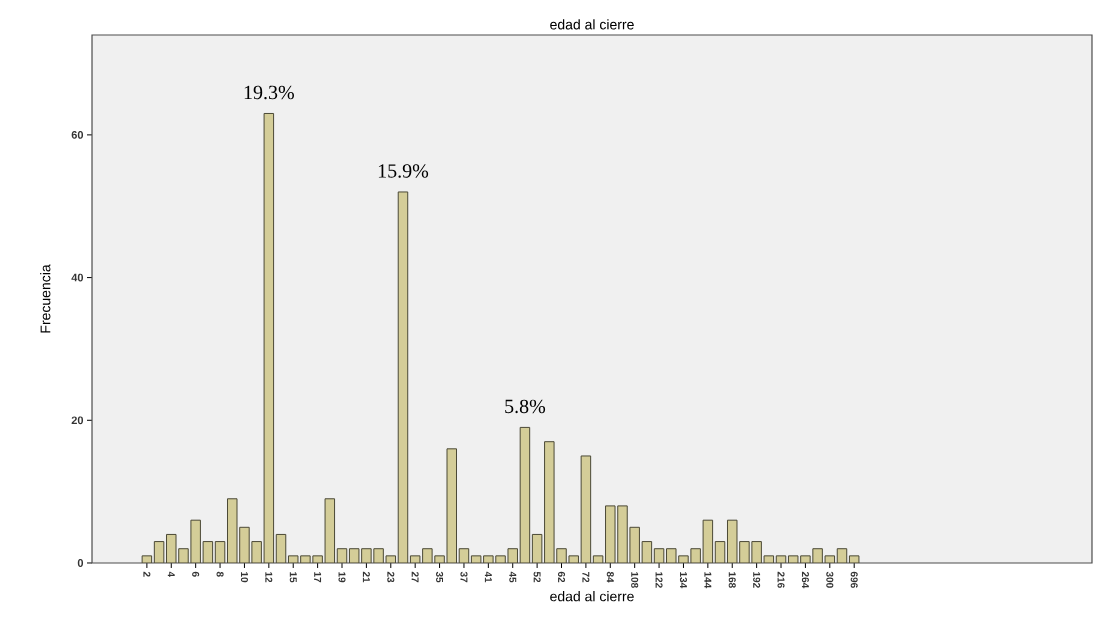 This screenshot has width=1105, height=633. I want to click on x-tick-label: 108, so click(635, 580).